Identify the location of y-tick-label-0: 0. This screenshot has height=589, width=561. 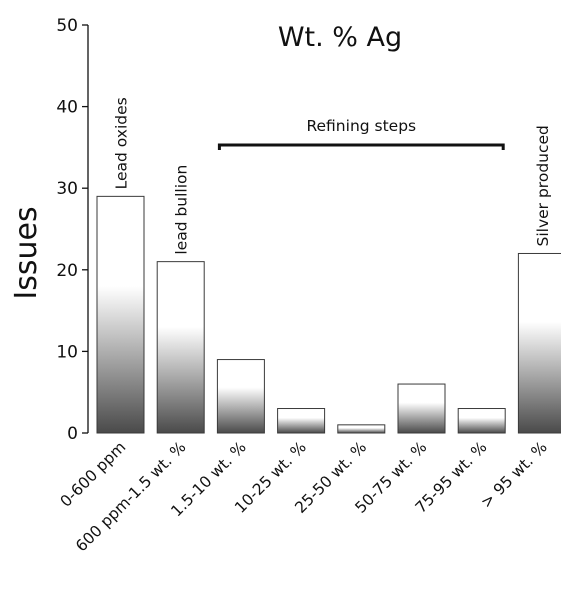
(72, 434).